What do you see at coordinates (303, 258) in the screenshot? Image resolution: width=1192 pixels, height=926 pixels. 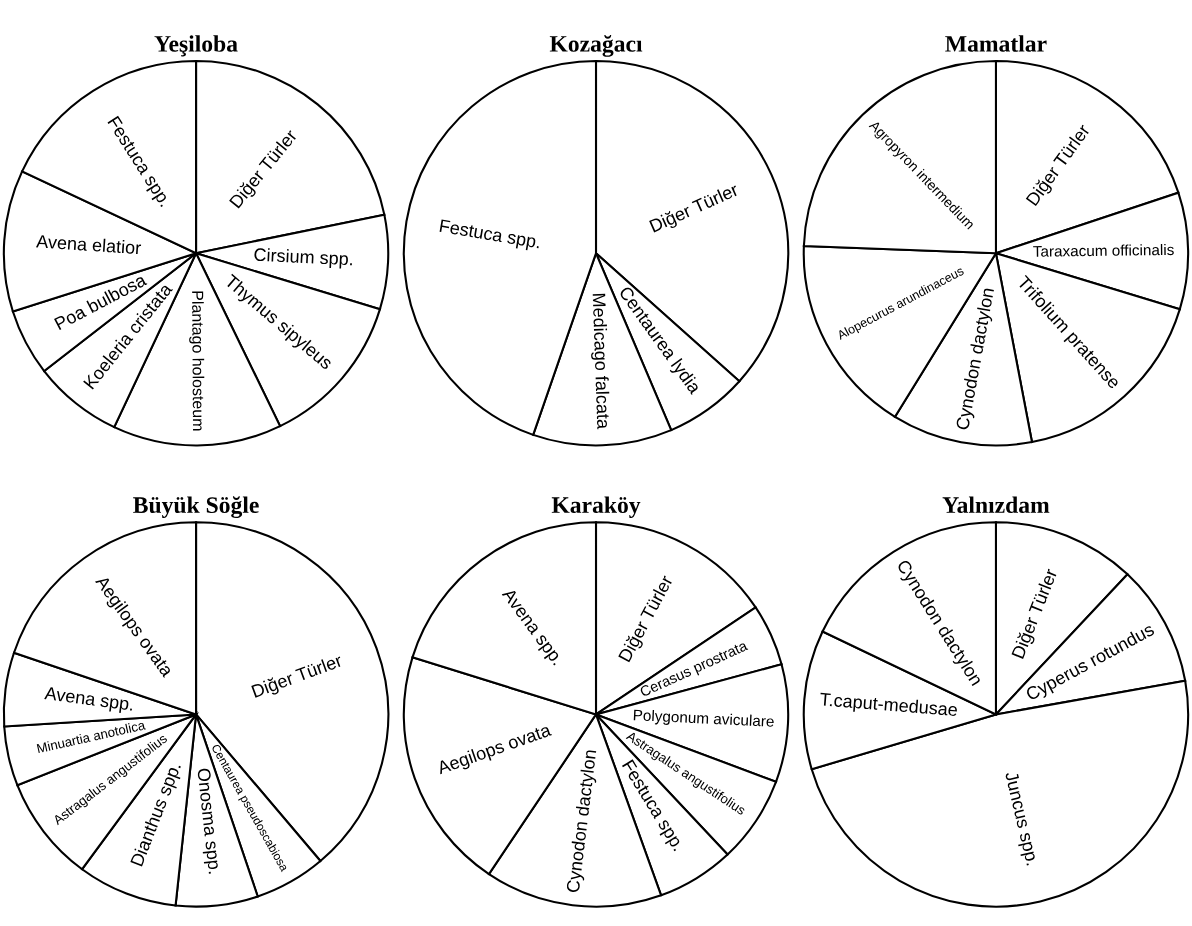 I see `slice-label: Cirsium spp.` at bounding box center [303, 258].